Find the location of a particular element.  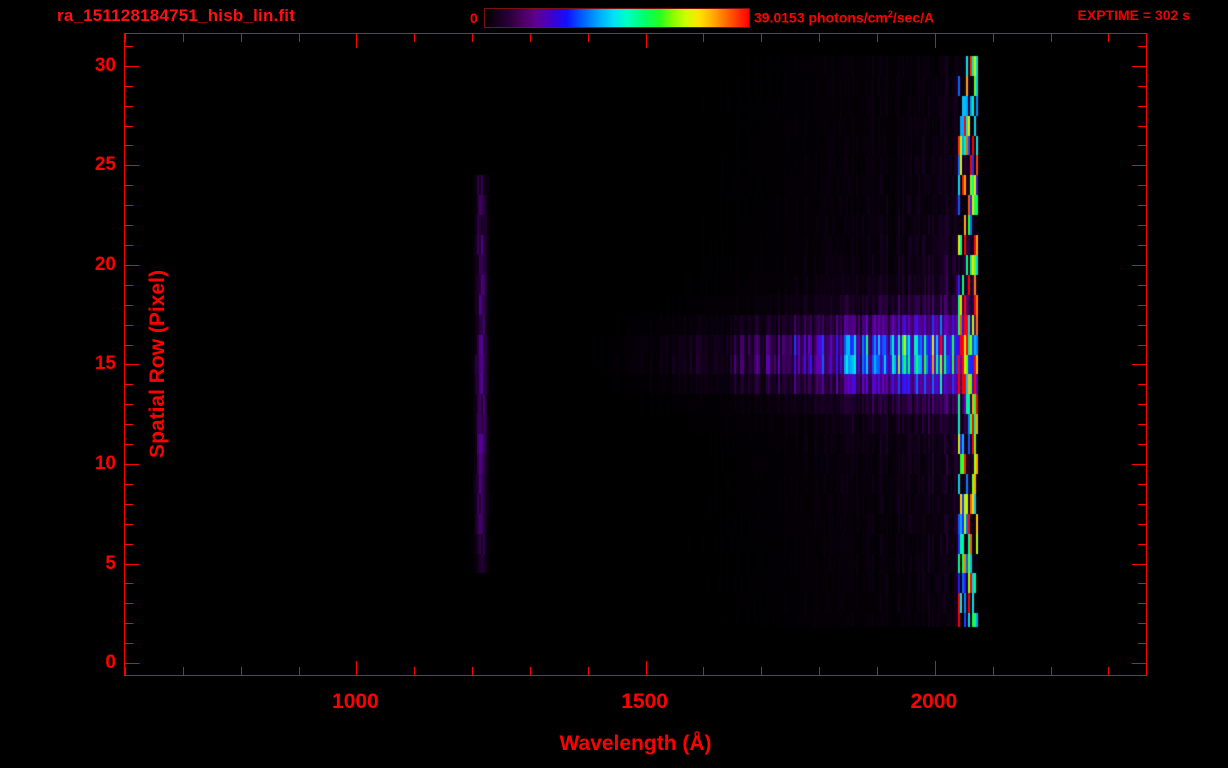

colorbar-min-label: 0 is located at coordinates (474, 18).